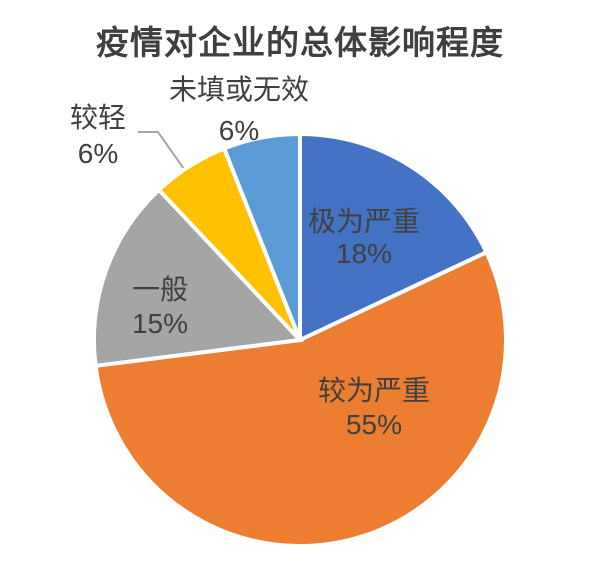 The image size is (600, 561). I want to click on slice-label-name-2: 一般, so click(160, 289).